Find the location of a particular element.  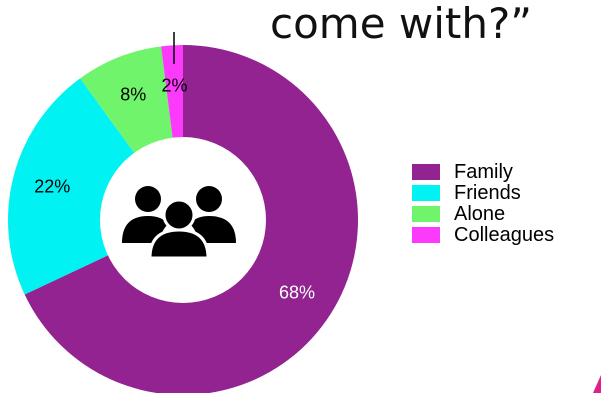

legend-label-family: Family is located at coordinates (483, 171).